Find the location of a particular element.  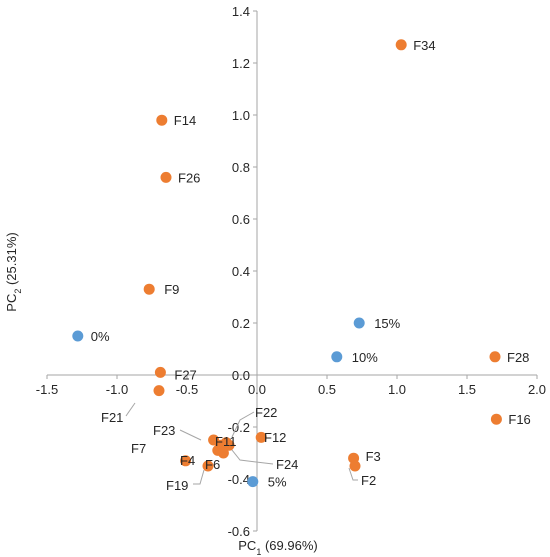

x-axis-label: PC1 (69.96%) is located at coordinates (277, 547).